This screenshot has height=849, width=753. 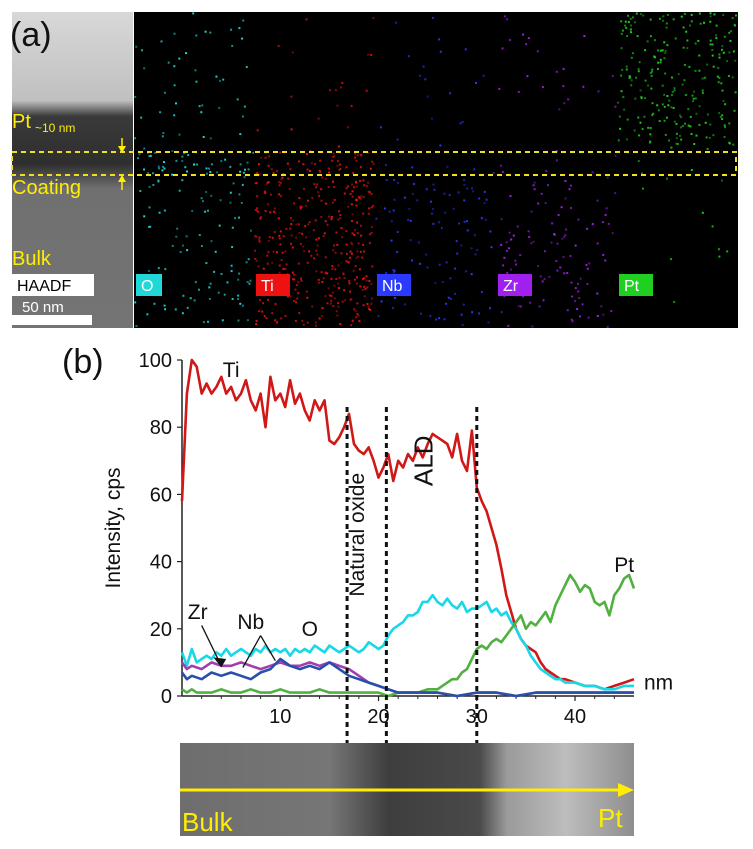 What do you see at coordinates (21, 122) in the screenshot?
I see `pt-label: Pt` at bounding box center [21, 122].